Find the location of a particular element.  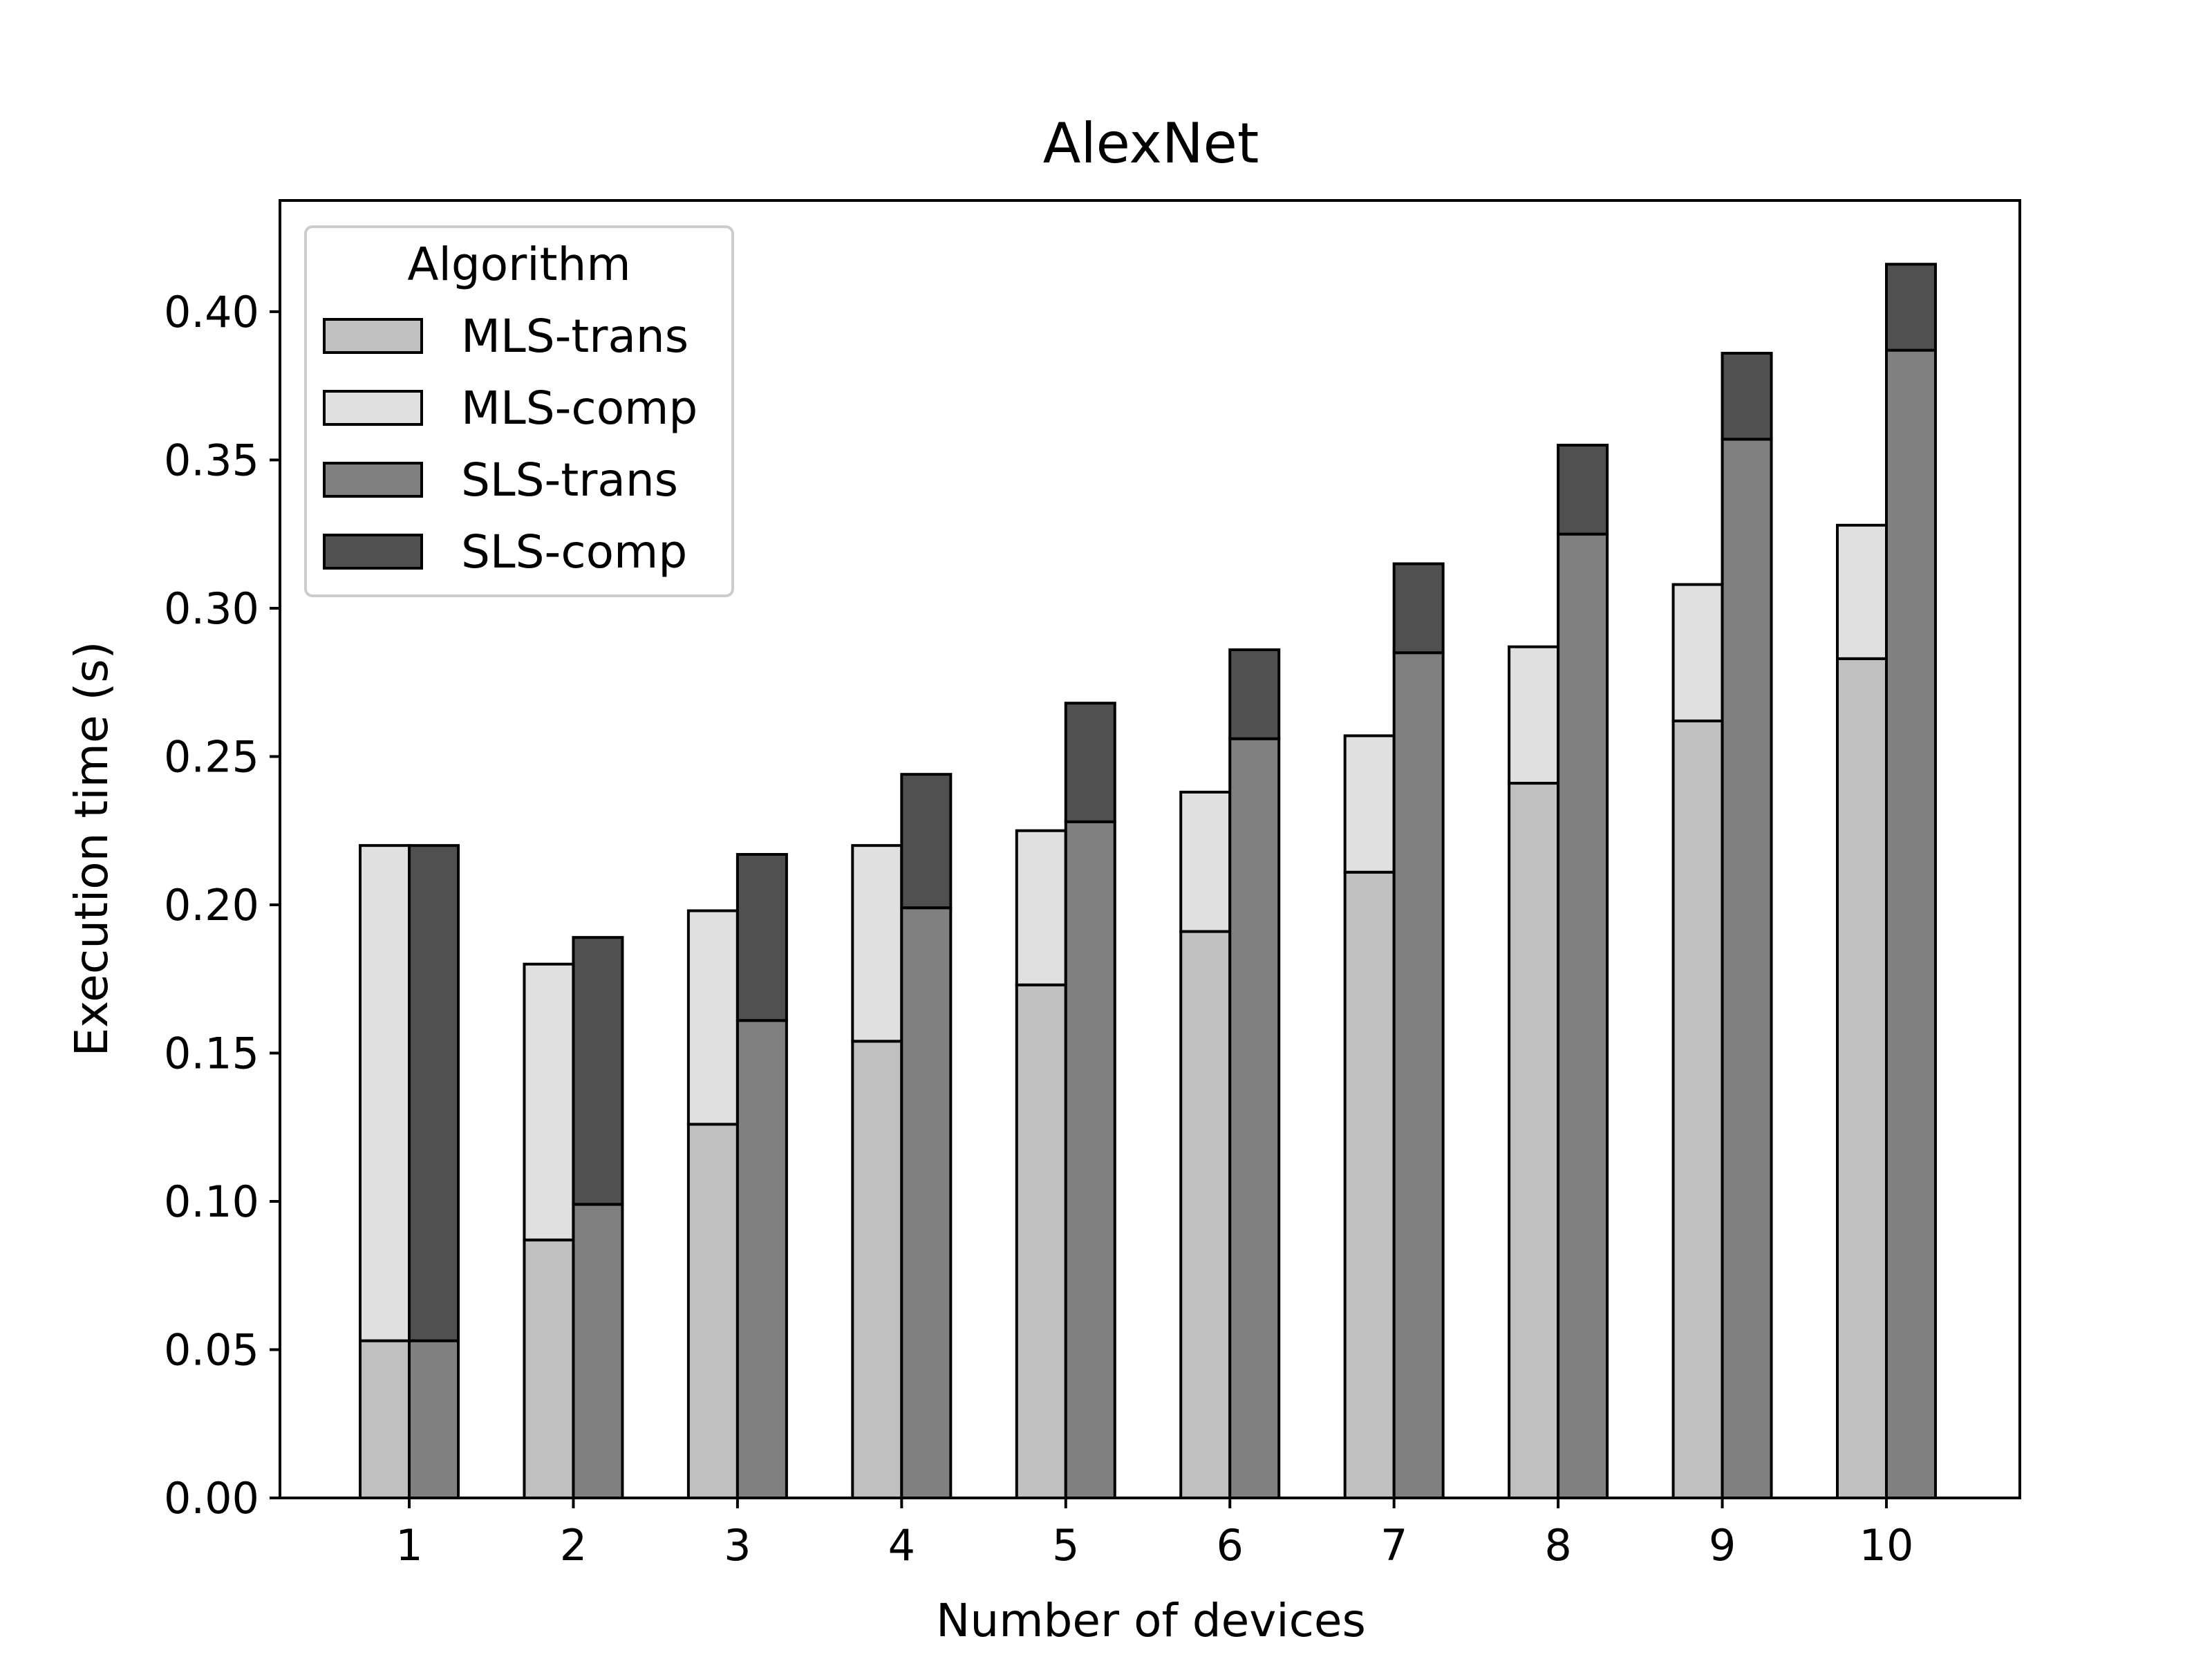

y-tick-label: 0.05 is located at coordinates (211, 1349).